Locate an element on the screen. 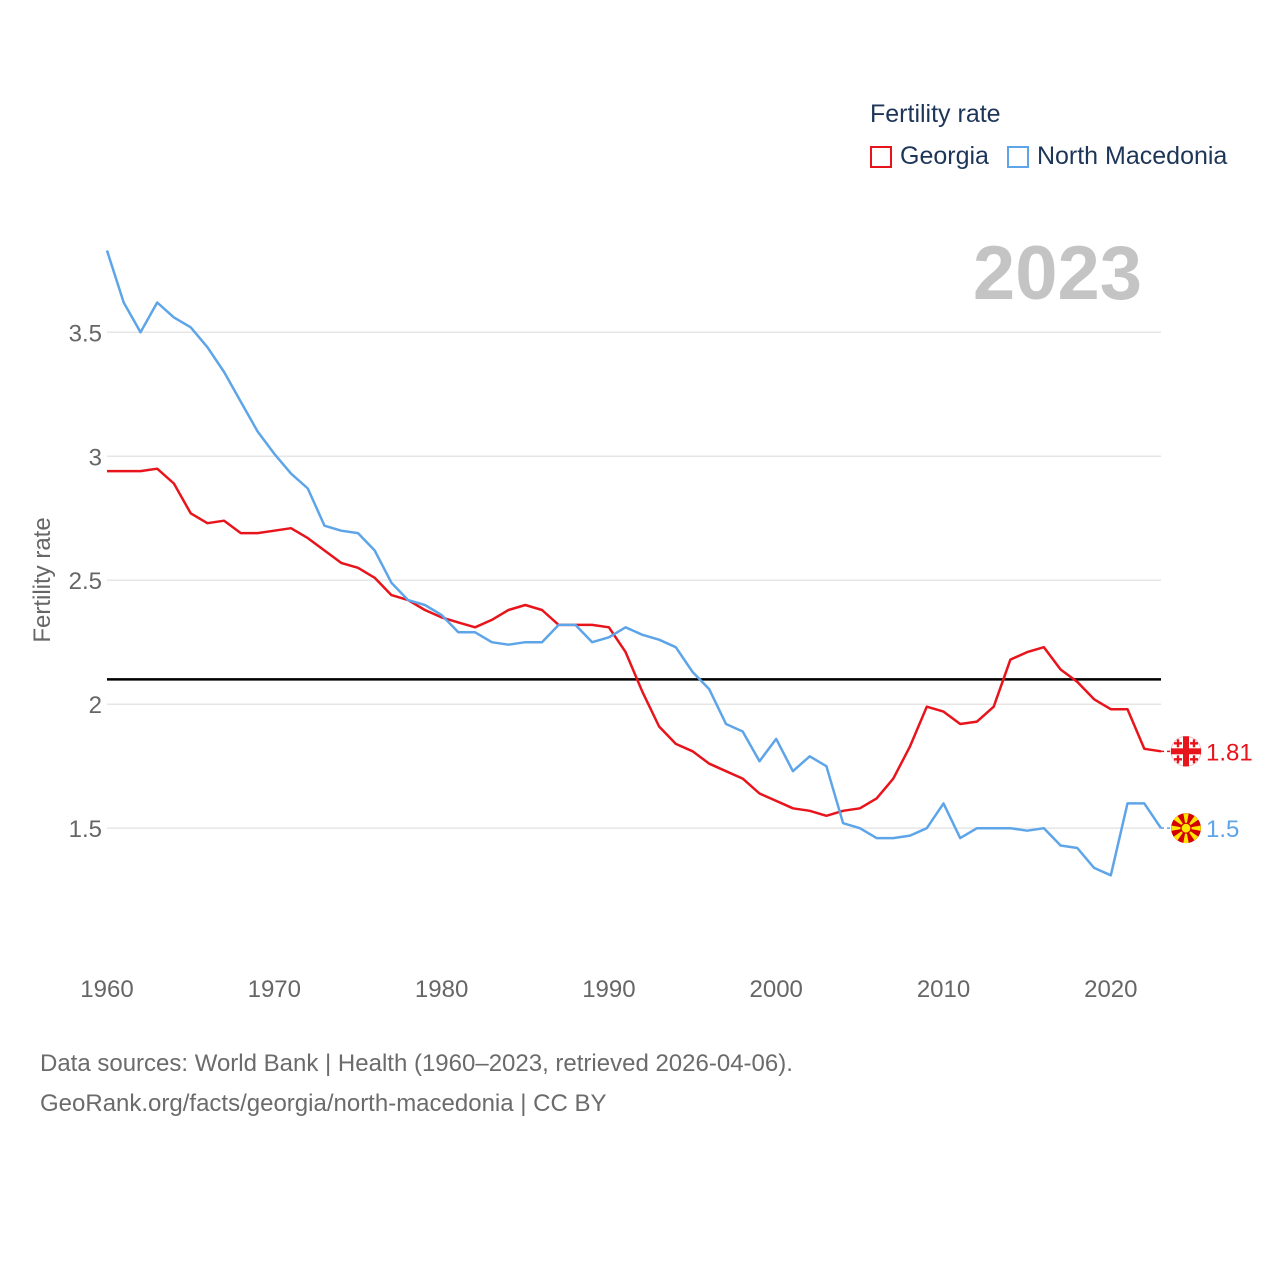 The height and width of the screenshot is (1280, 1280). legend-label-north-macedonia: North Macedonia is located at coordinates (1132, 156).